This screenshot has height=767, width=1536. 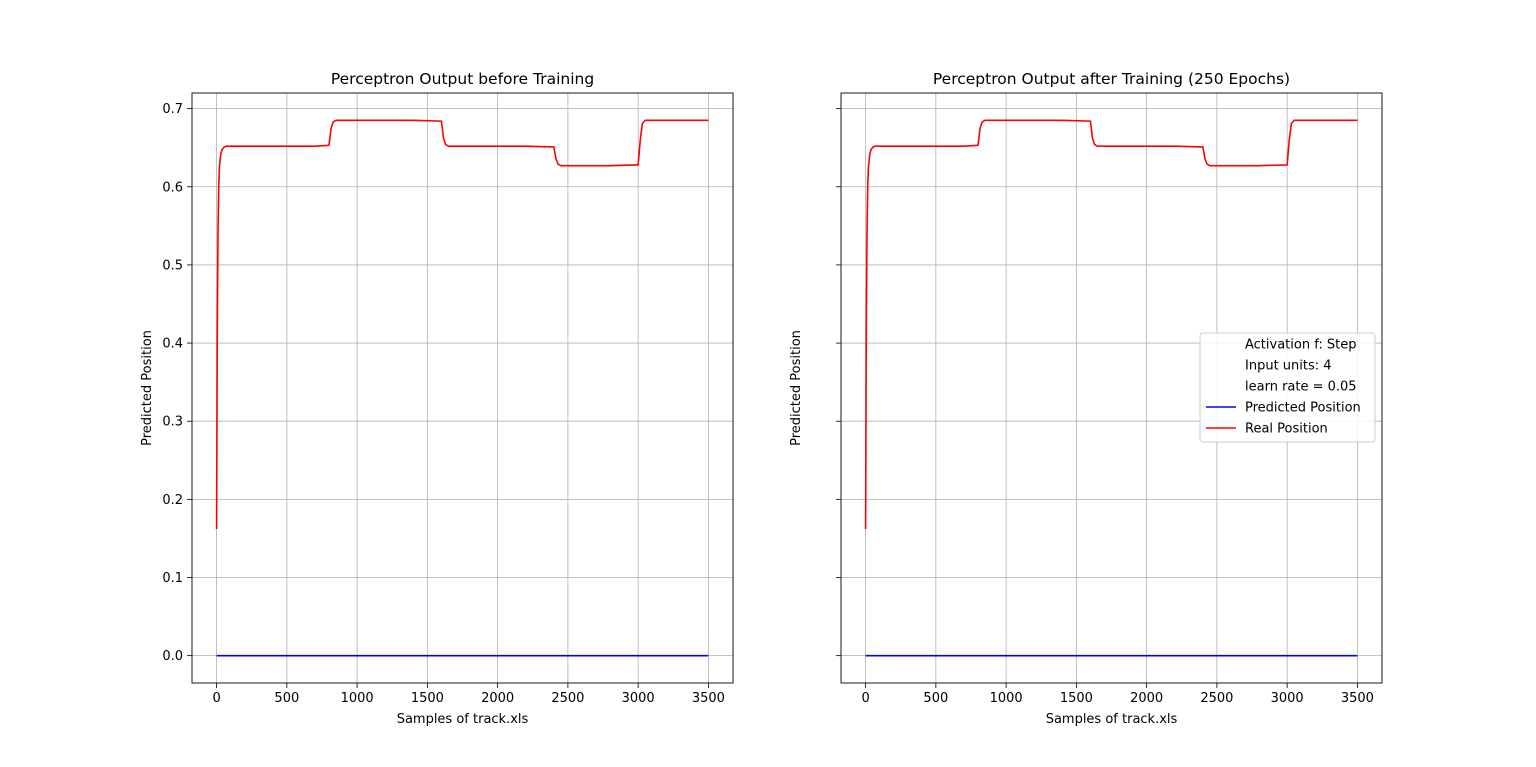 What do you see at coordinates (1300, 345) in the screenshot?
I see `legend-entry: Activation f: Step` at bounding box center [1300, 345].